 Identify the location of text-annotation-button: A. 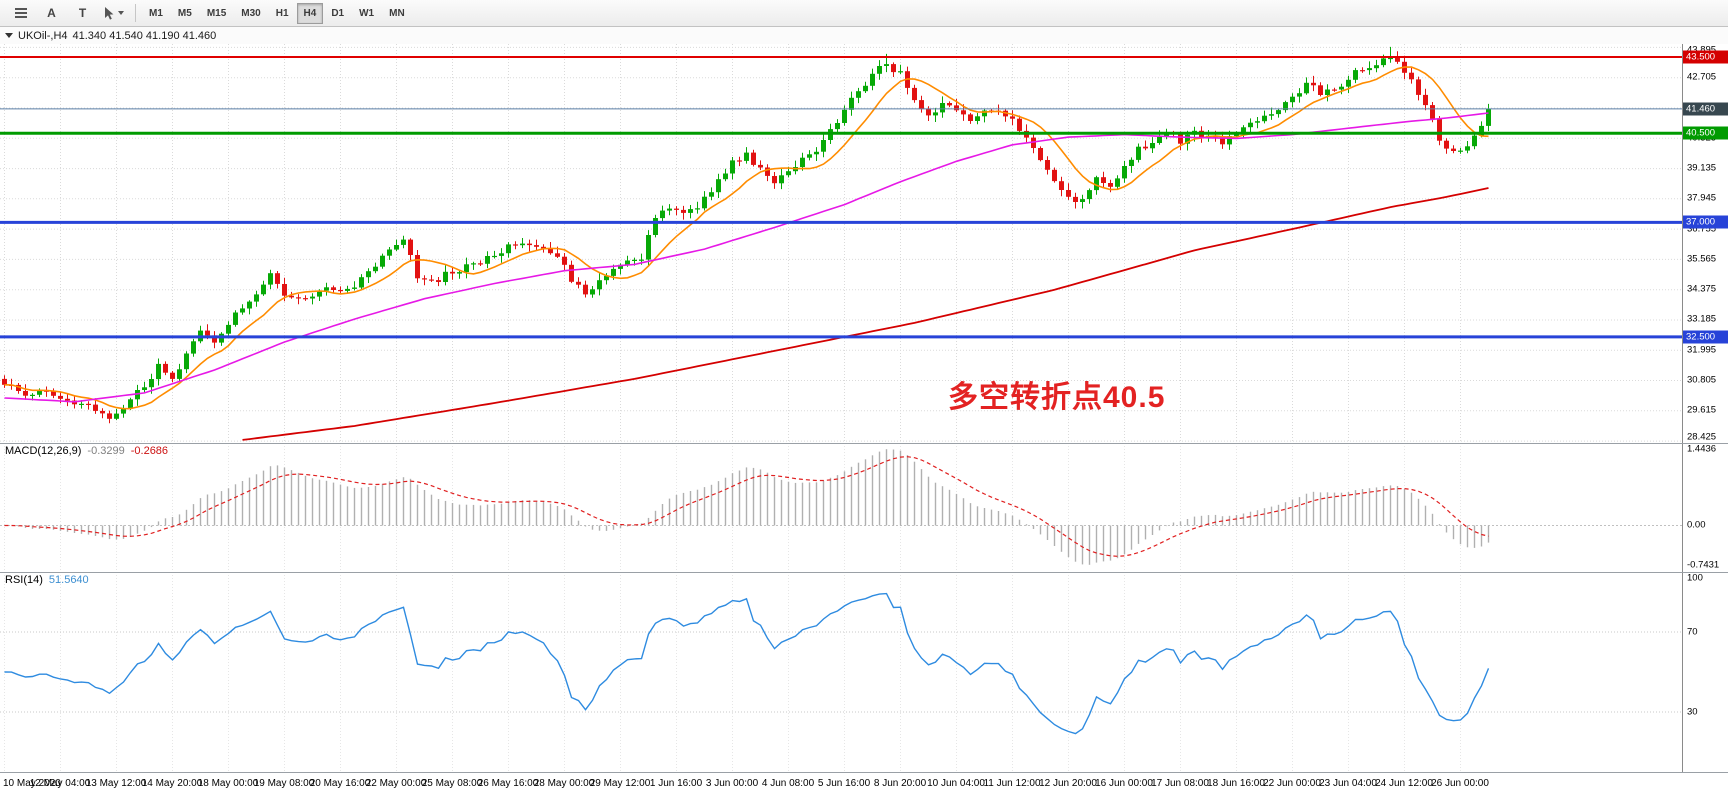
(51, 13).